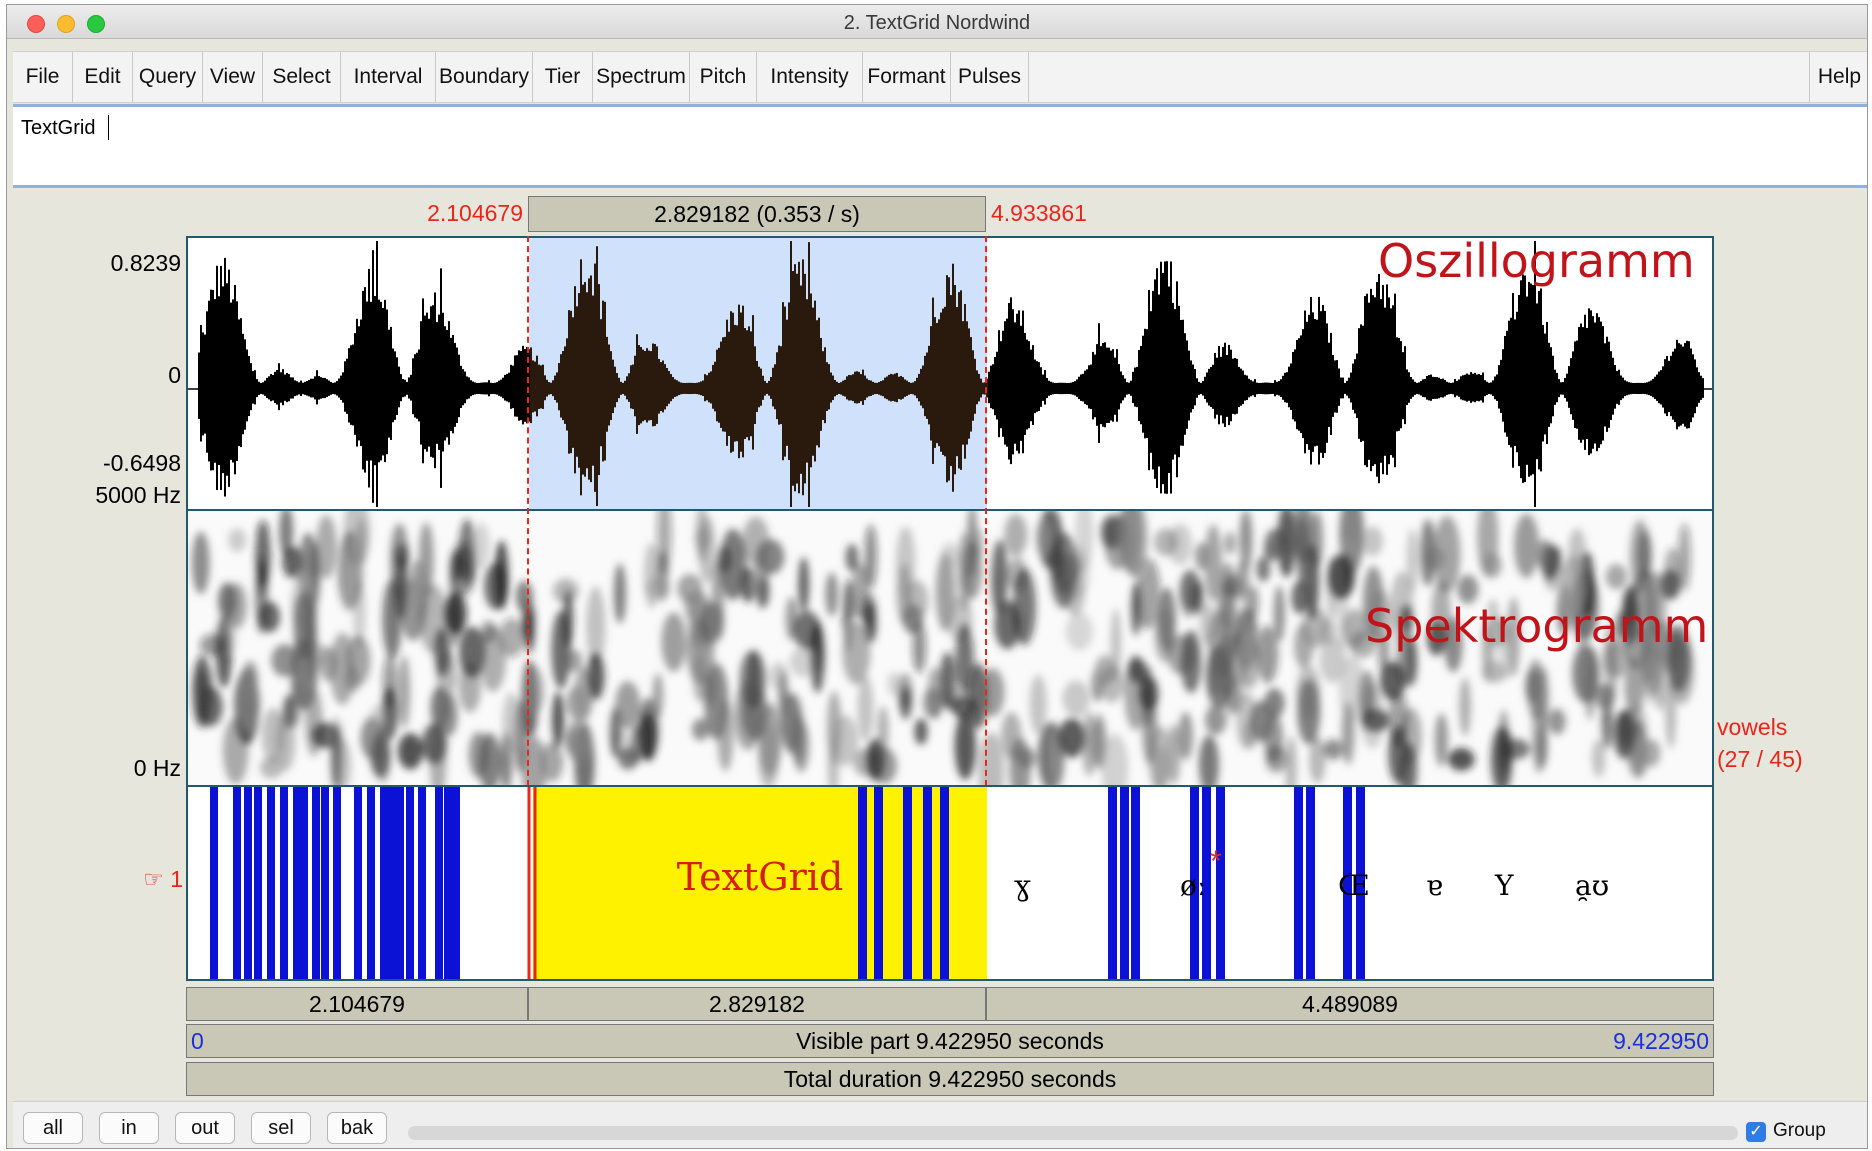 Image resolution: width=1872 pixels, height=1151 pixels. Describe the element at coordinates (810, 77) in the screenshot. I see `menu-intensity: Intensity` at that location.